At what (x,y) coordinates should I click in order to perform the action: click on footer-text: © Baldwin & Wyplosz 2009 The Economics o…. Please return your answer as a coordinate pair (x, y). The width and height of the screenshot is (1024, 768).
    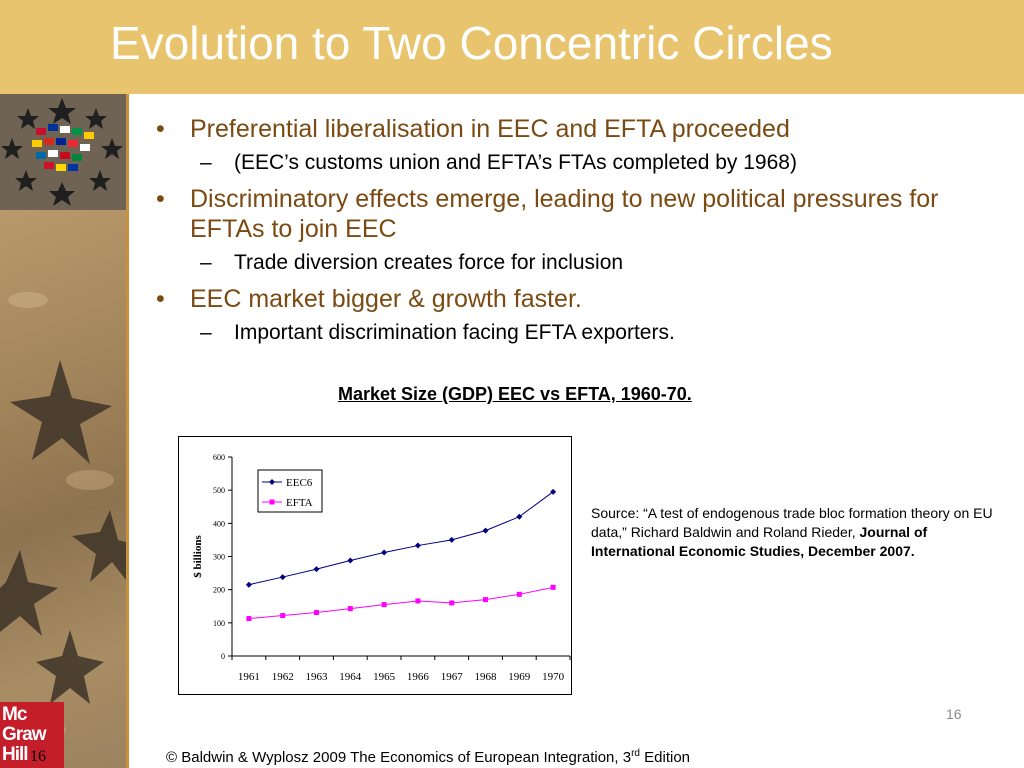
    Looking at the image, I should click on (399, 757).